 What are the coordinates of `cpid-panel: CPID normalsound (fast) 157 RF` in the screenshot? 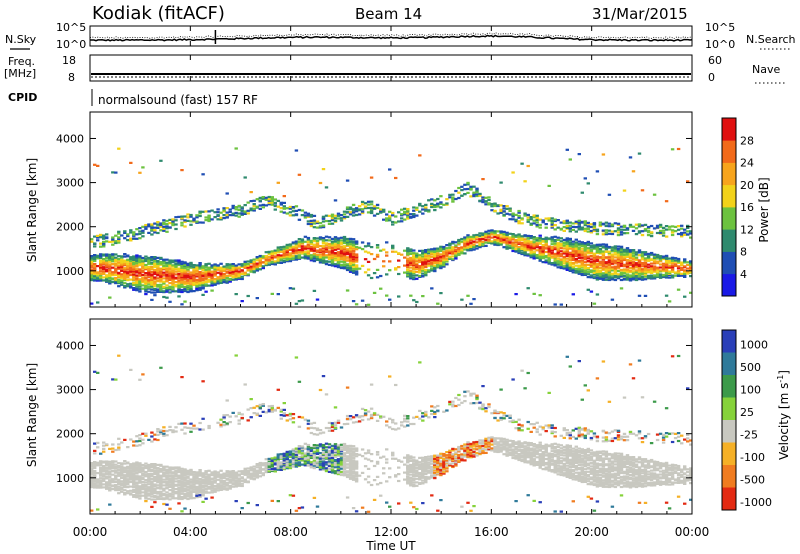 It's located at (133, 98).